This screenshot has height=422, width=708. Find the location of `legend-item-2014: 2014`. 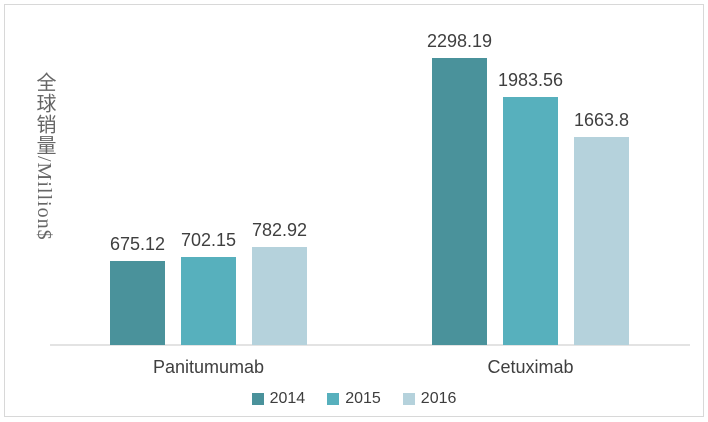

legend-item-2014: 2014 is located at coordinates (278, 398).